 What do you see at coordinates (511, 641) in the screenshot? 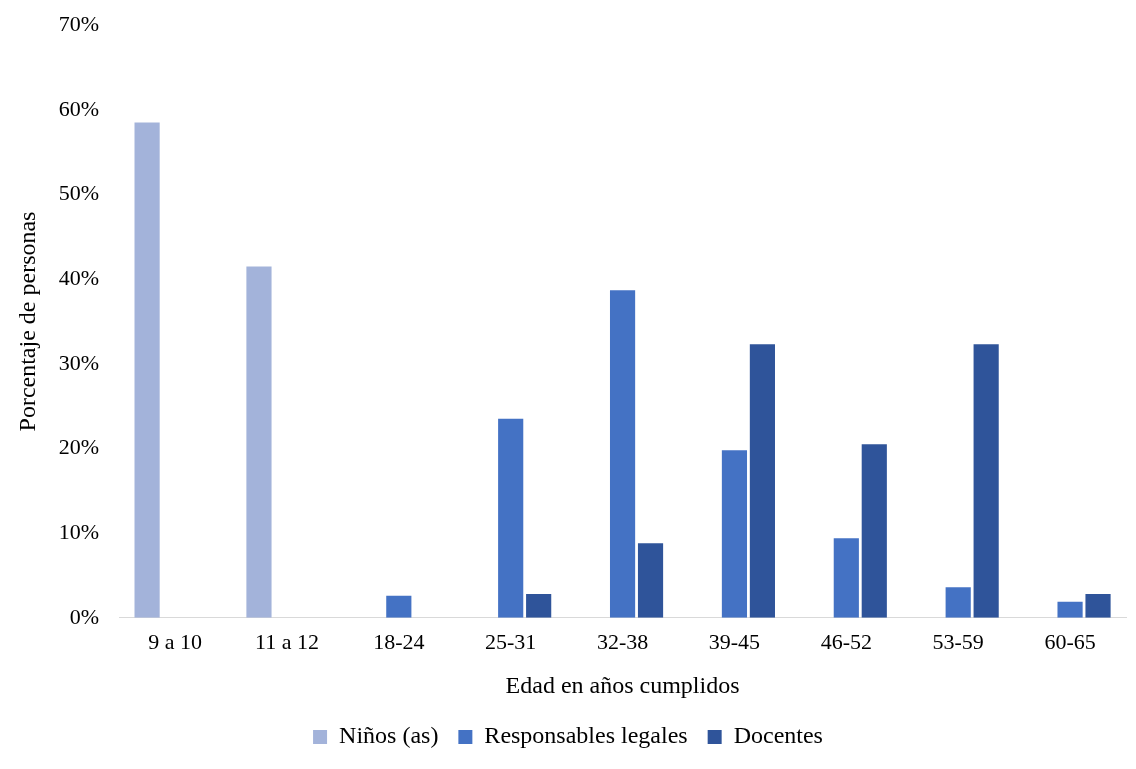
I see `x-tick-label: 25-31` at bounding box center [511, 641].